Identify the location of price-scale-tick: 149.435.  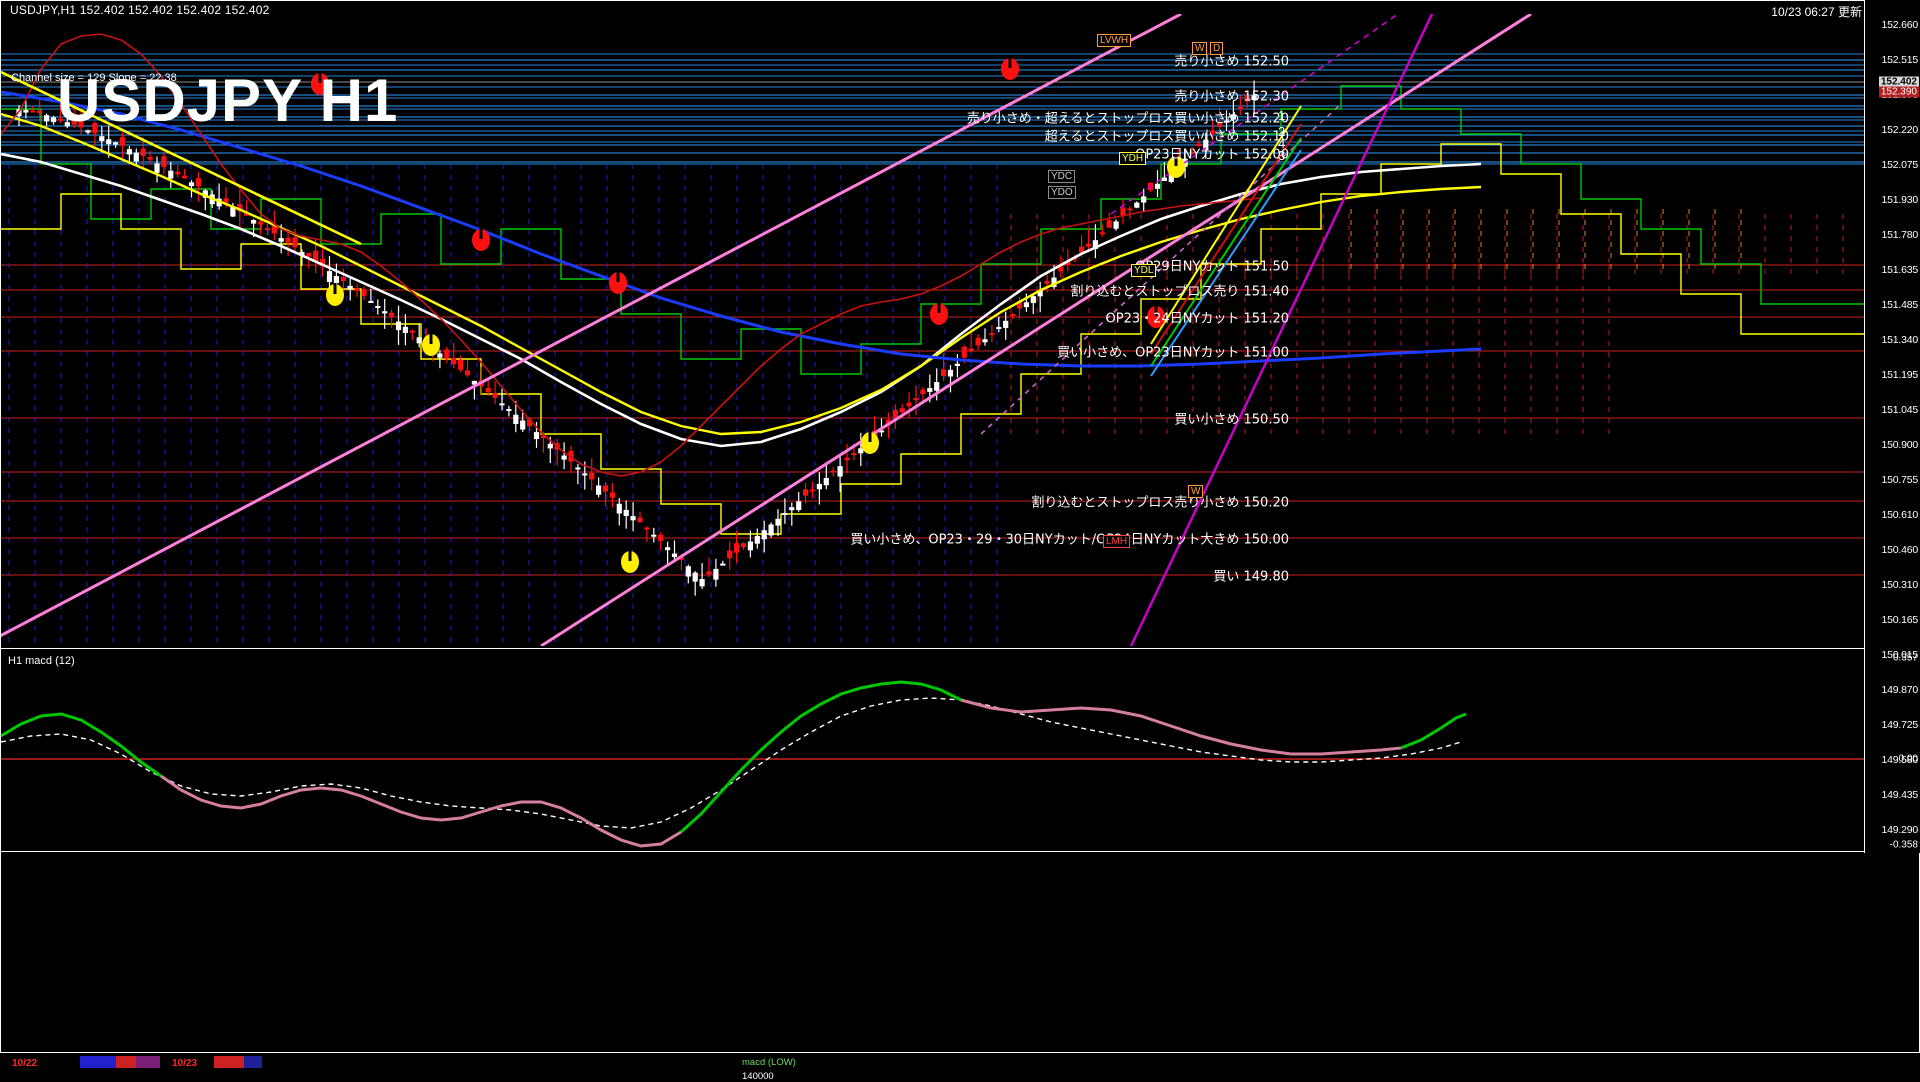
(1899, 795).